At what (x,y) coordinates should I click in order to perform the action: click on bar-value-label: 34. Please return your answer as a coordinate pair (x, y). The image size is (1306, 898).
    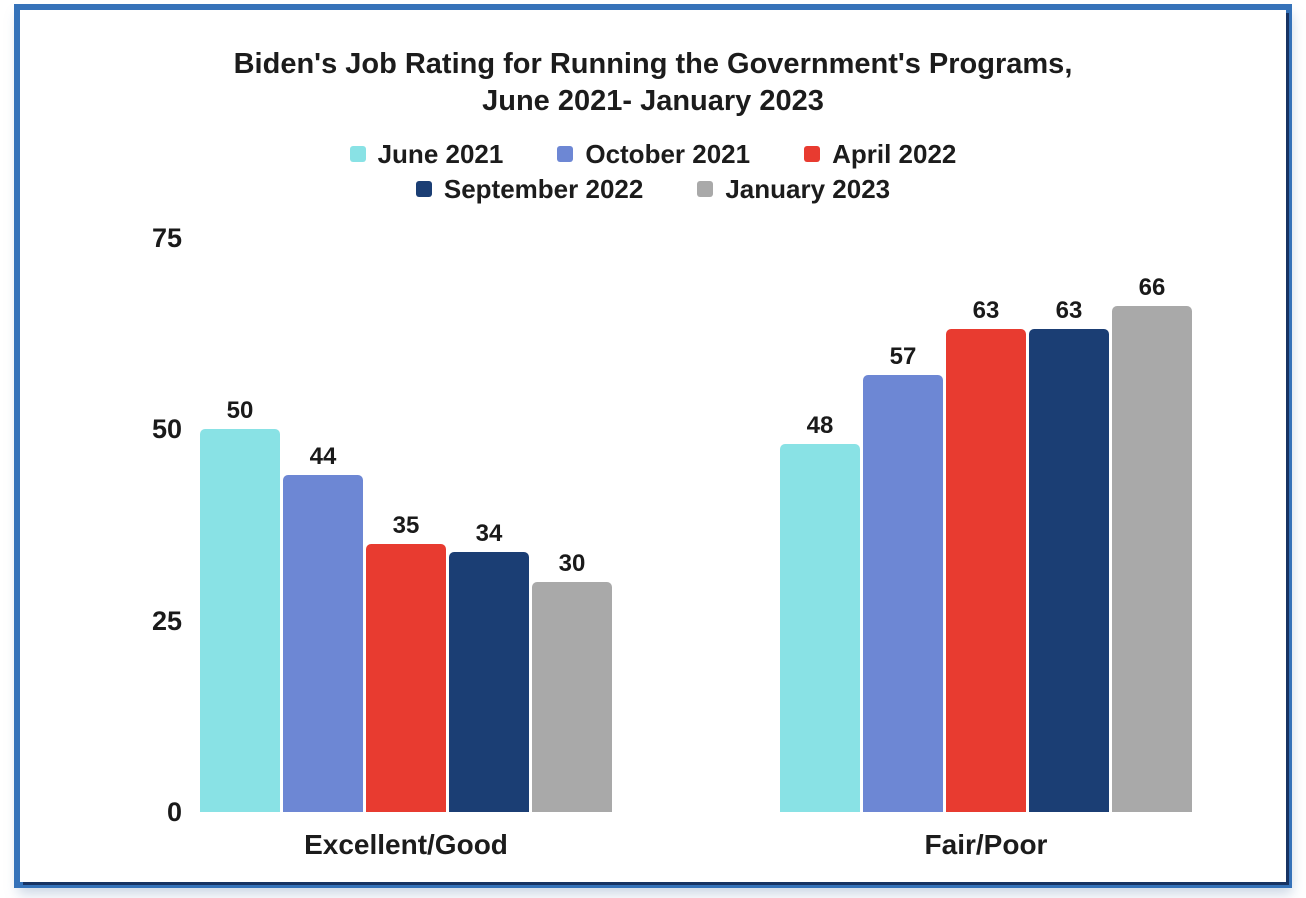
    Looking at the image, I should click on (489, 533).